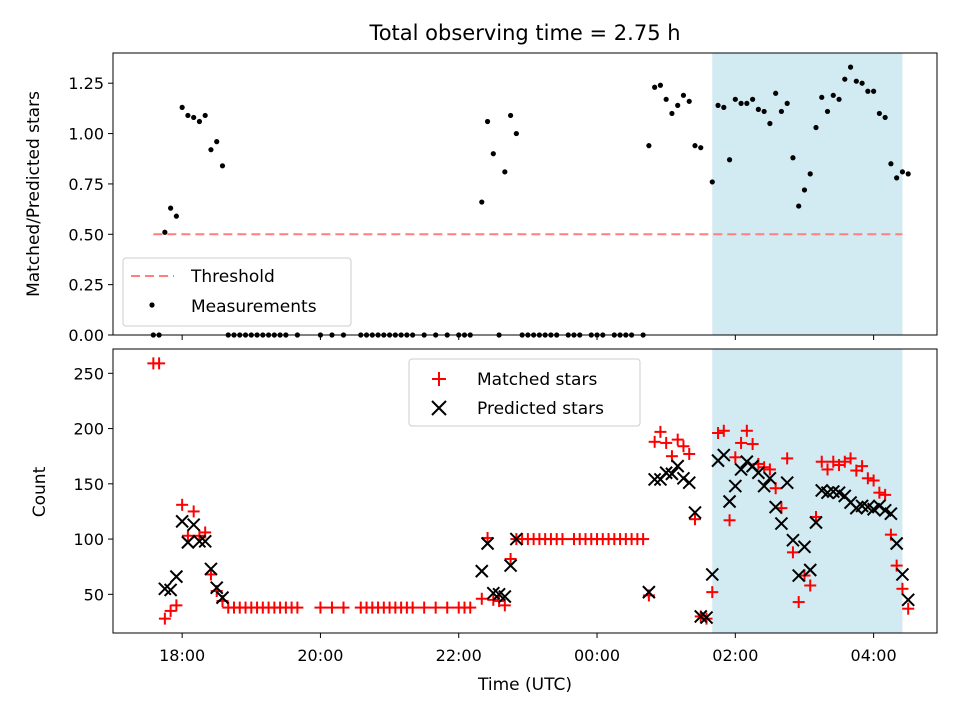 The width and height of the screenshot is (960, 720). Describe the element at coordinates (537, 380) in the screenshot. I see `legend-matched-label: Matched stars` at that location.